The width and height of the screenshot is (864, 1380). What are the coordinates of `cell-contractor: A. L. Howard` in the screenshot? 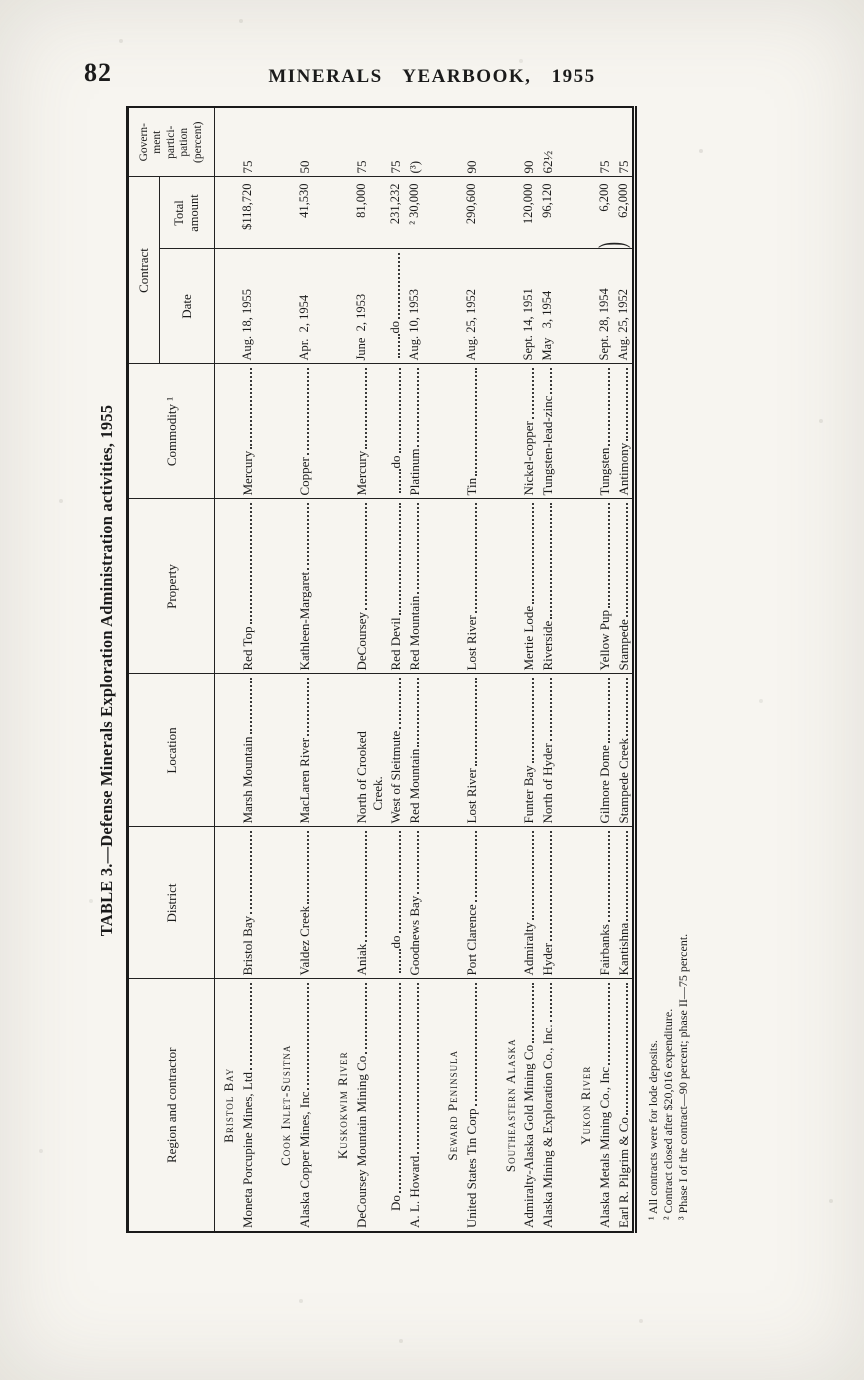 It's located at (422, 1105).